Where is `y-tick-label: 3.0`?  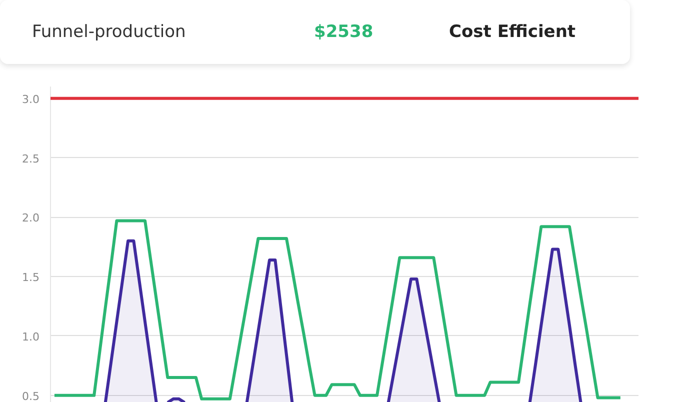 y-tick-label: 3.0 is located at coordinates (31, 99).